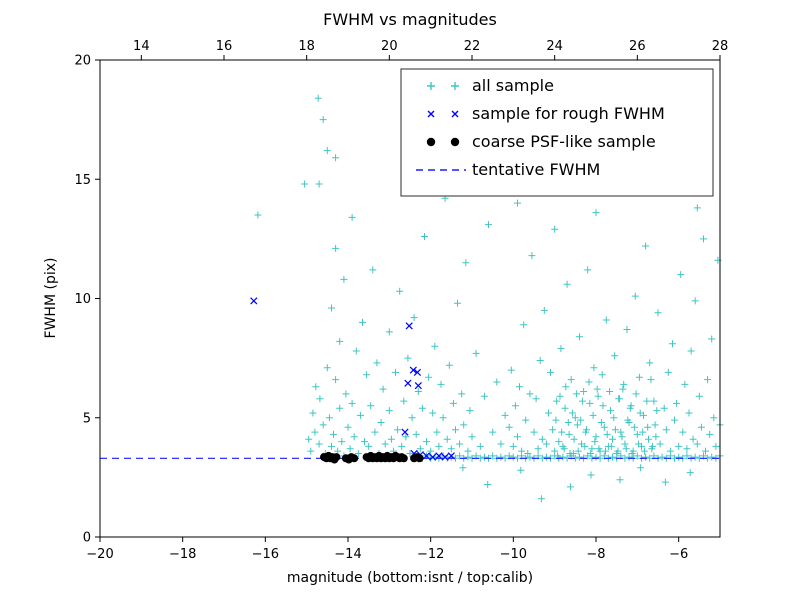 The image size is (800, 604). I want to click on legend-entry-tentative-fwhm: tentative FWHM, so click(508, 169).